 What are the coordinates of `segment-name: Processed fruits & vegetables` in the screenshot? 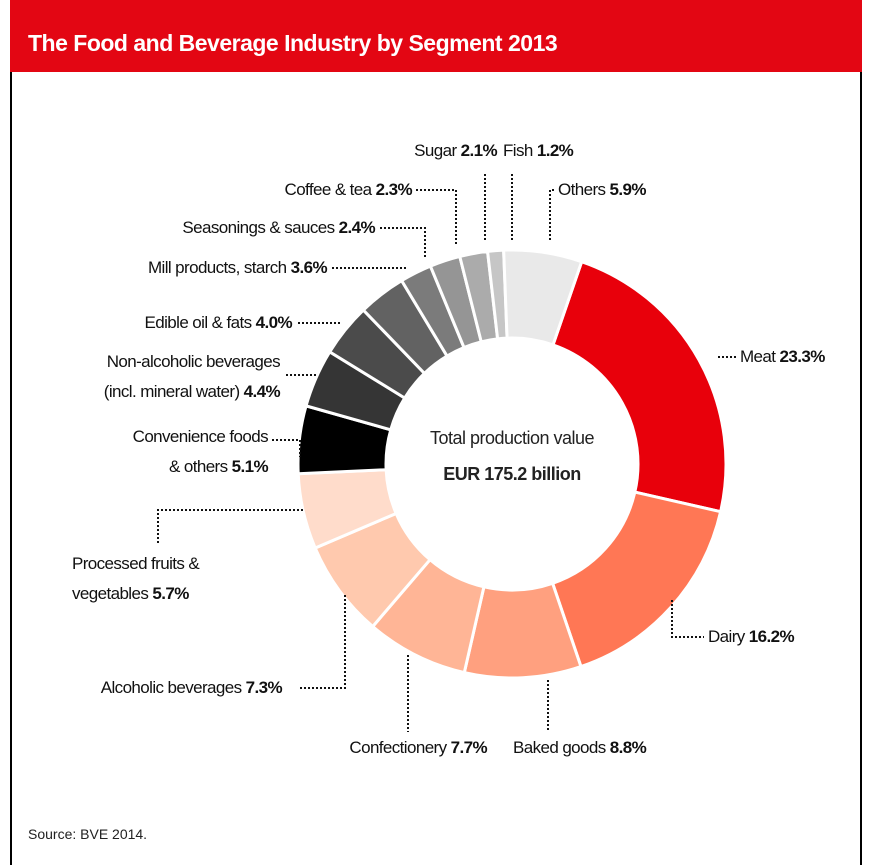 It's located at (136, 578).